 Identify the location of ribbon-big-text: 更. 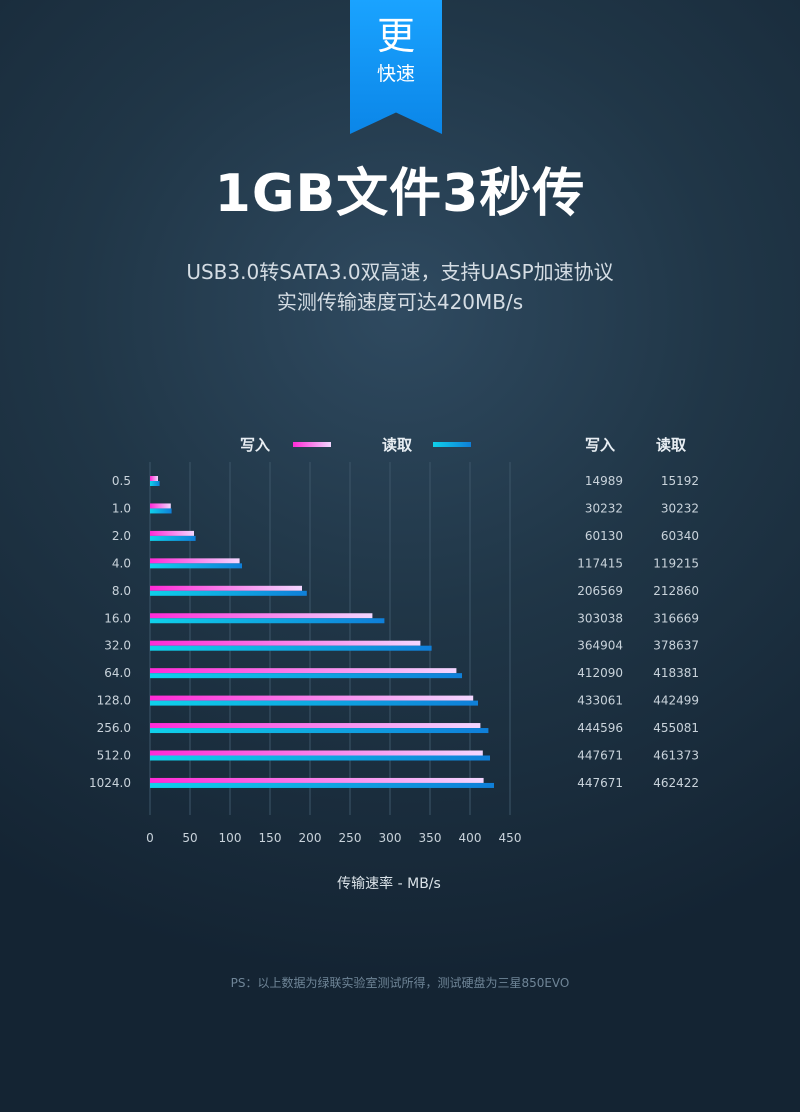
(395, 36).